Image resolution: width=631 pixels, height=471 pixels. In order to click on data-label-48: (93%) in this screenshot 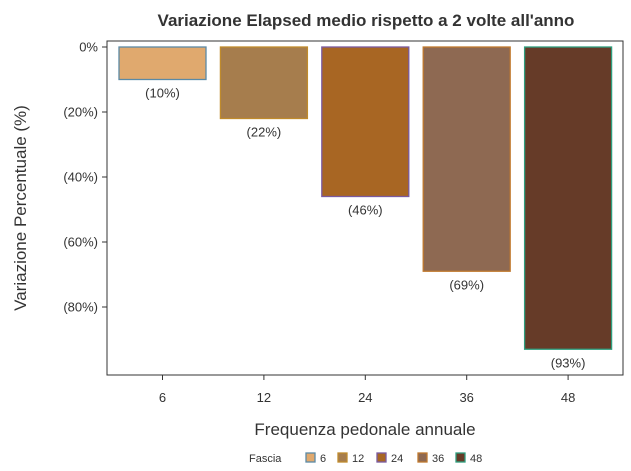, I will do `click(568, 362)`.